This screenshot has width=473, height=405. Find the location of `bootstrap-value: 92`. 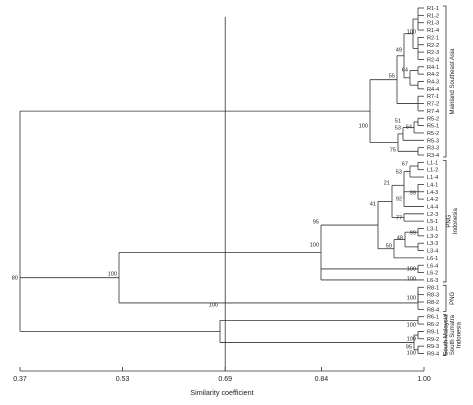

bootstrap-value: 92 is located at coordinates (399, 200).